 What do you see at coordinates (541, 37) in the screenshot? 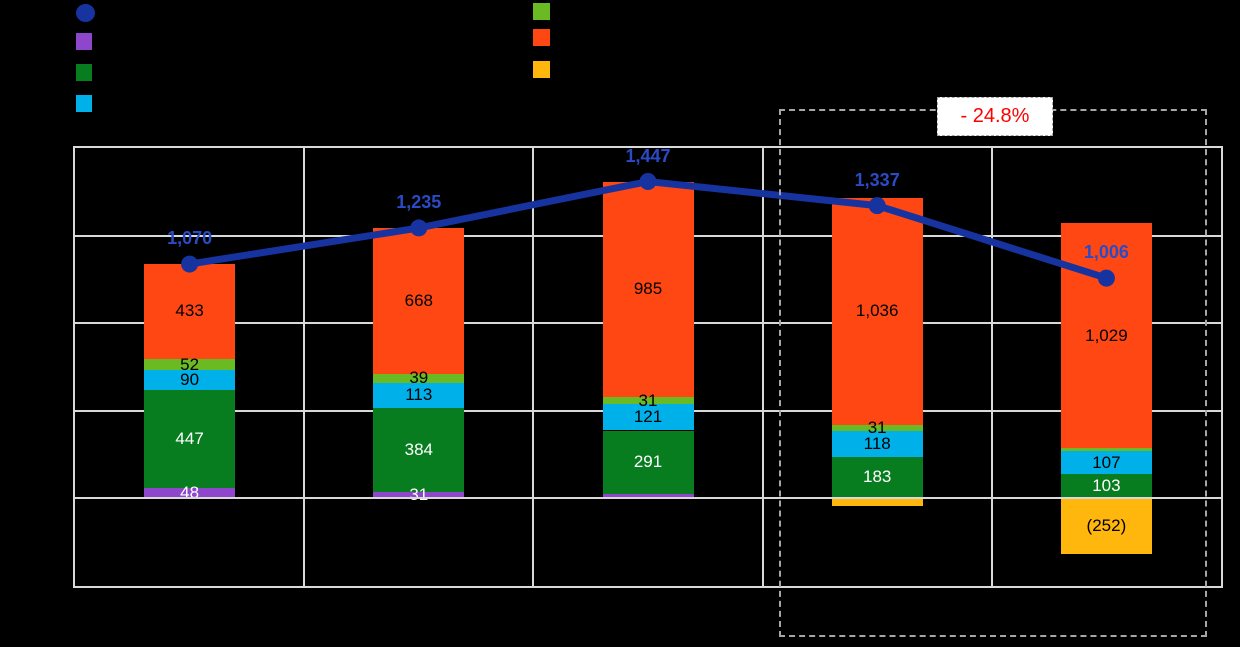
I see `legend-marker-orange-series-icon` at bounding box center [541, 37].